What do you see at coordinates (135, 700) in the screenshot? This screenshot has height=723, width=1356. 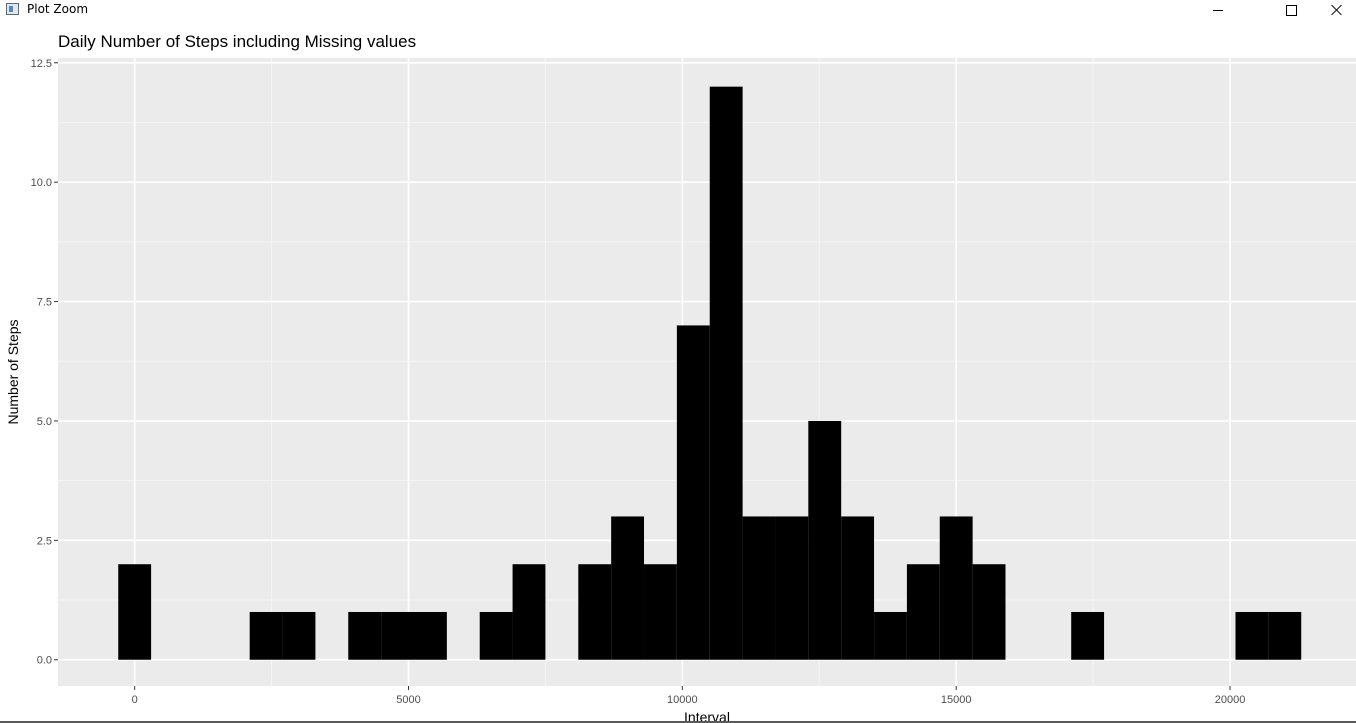 I see `x-tick-label: 0` at bounding box center [135, 700].